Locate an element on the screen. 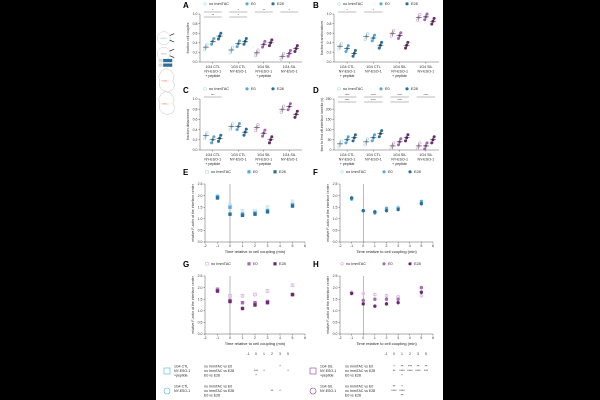 The height and width of the screenshot is (400, 600). target-cell-icon is located at coordinates (167, 103).